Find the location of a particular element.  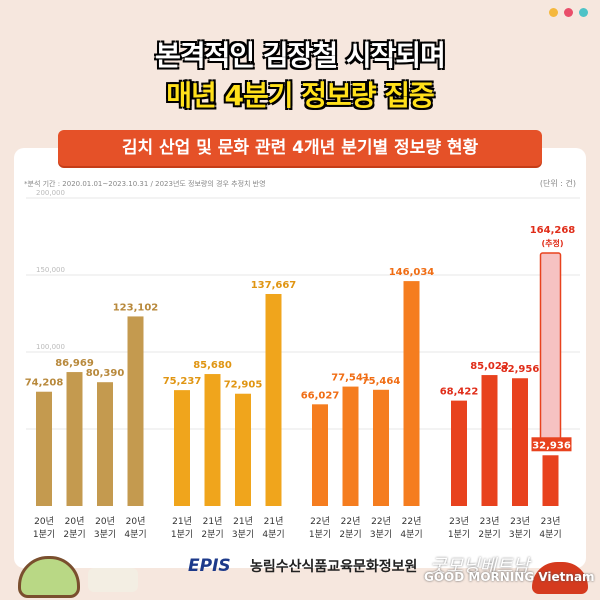

value-label: 82,956 is located at coordinates (520, 369).